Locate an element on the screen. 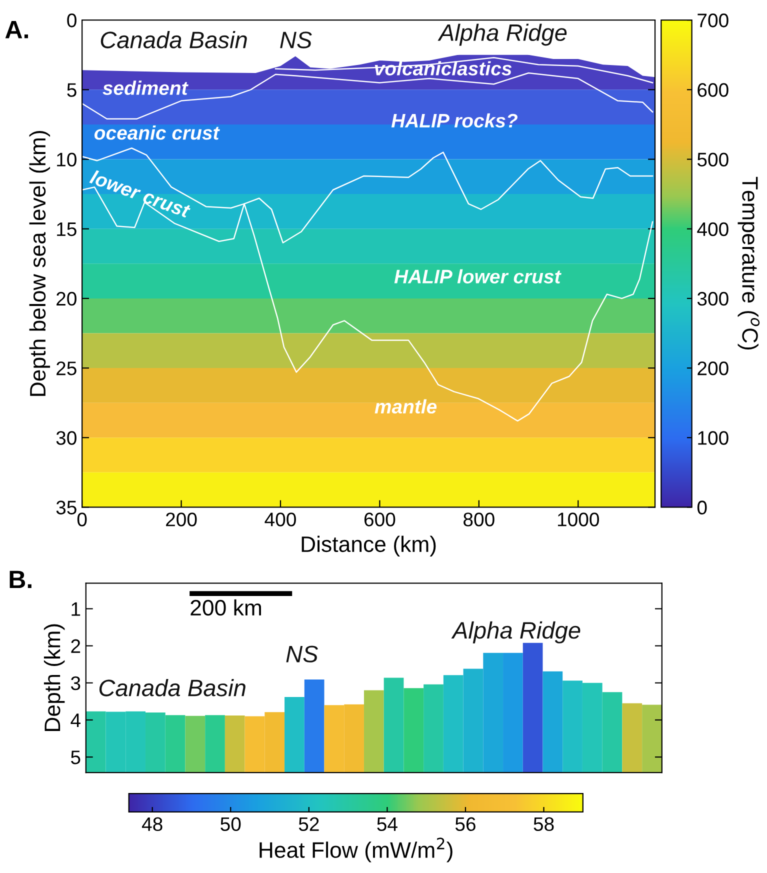 This screenshot has height=873, width=767. color-bar-label: 700 is located at coordinates (713, 21).